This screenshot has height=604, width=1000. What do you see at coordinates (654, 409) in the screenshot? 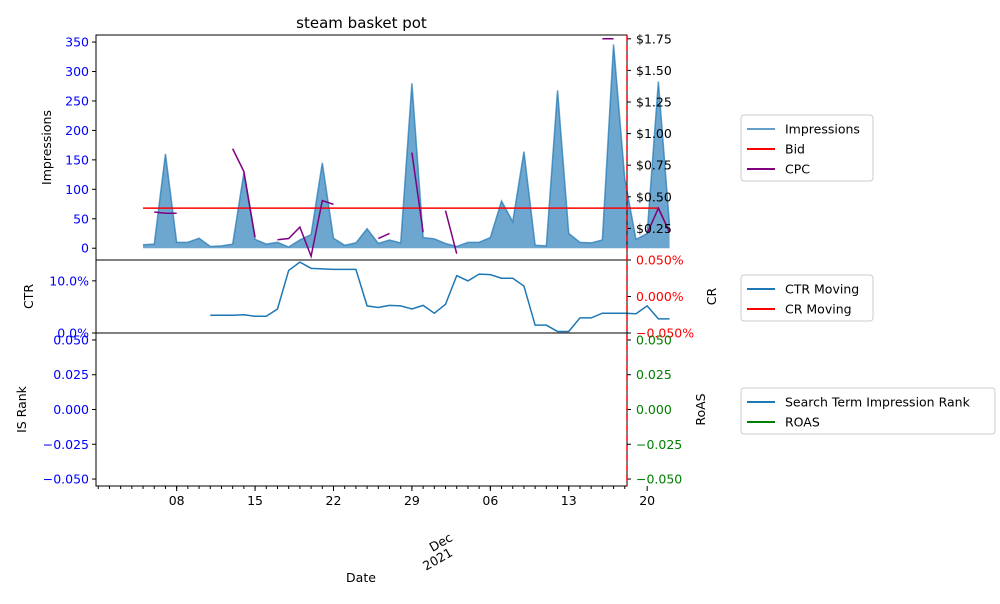
I see `roas-tick-label: 0.000` at bounding box center [654, 409].